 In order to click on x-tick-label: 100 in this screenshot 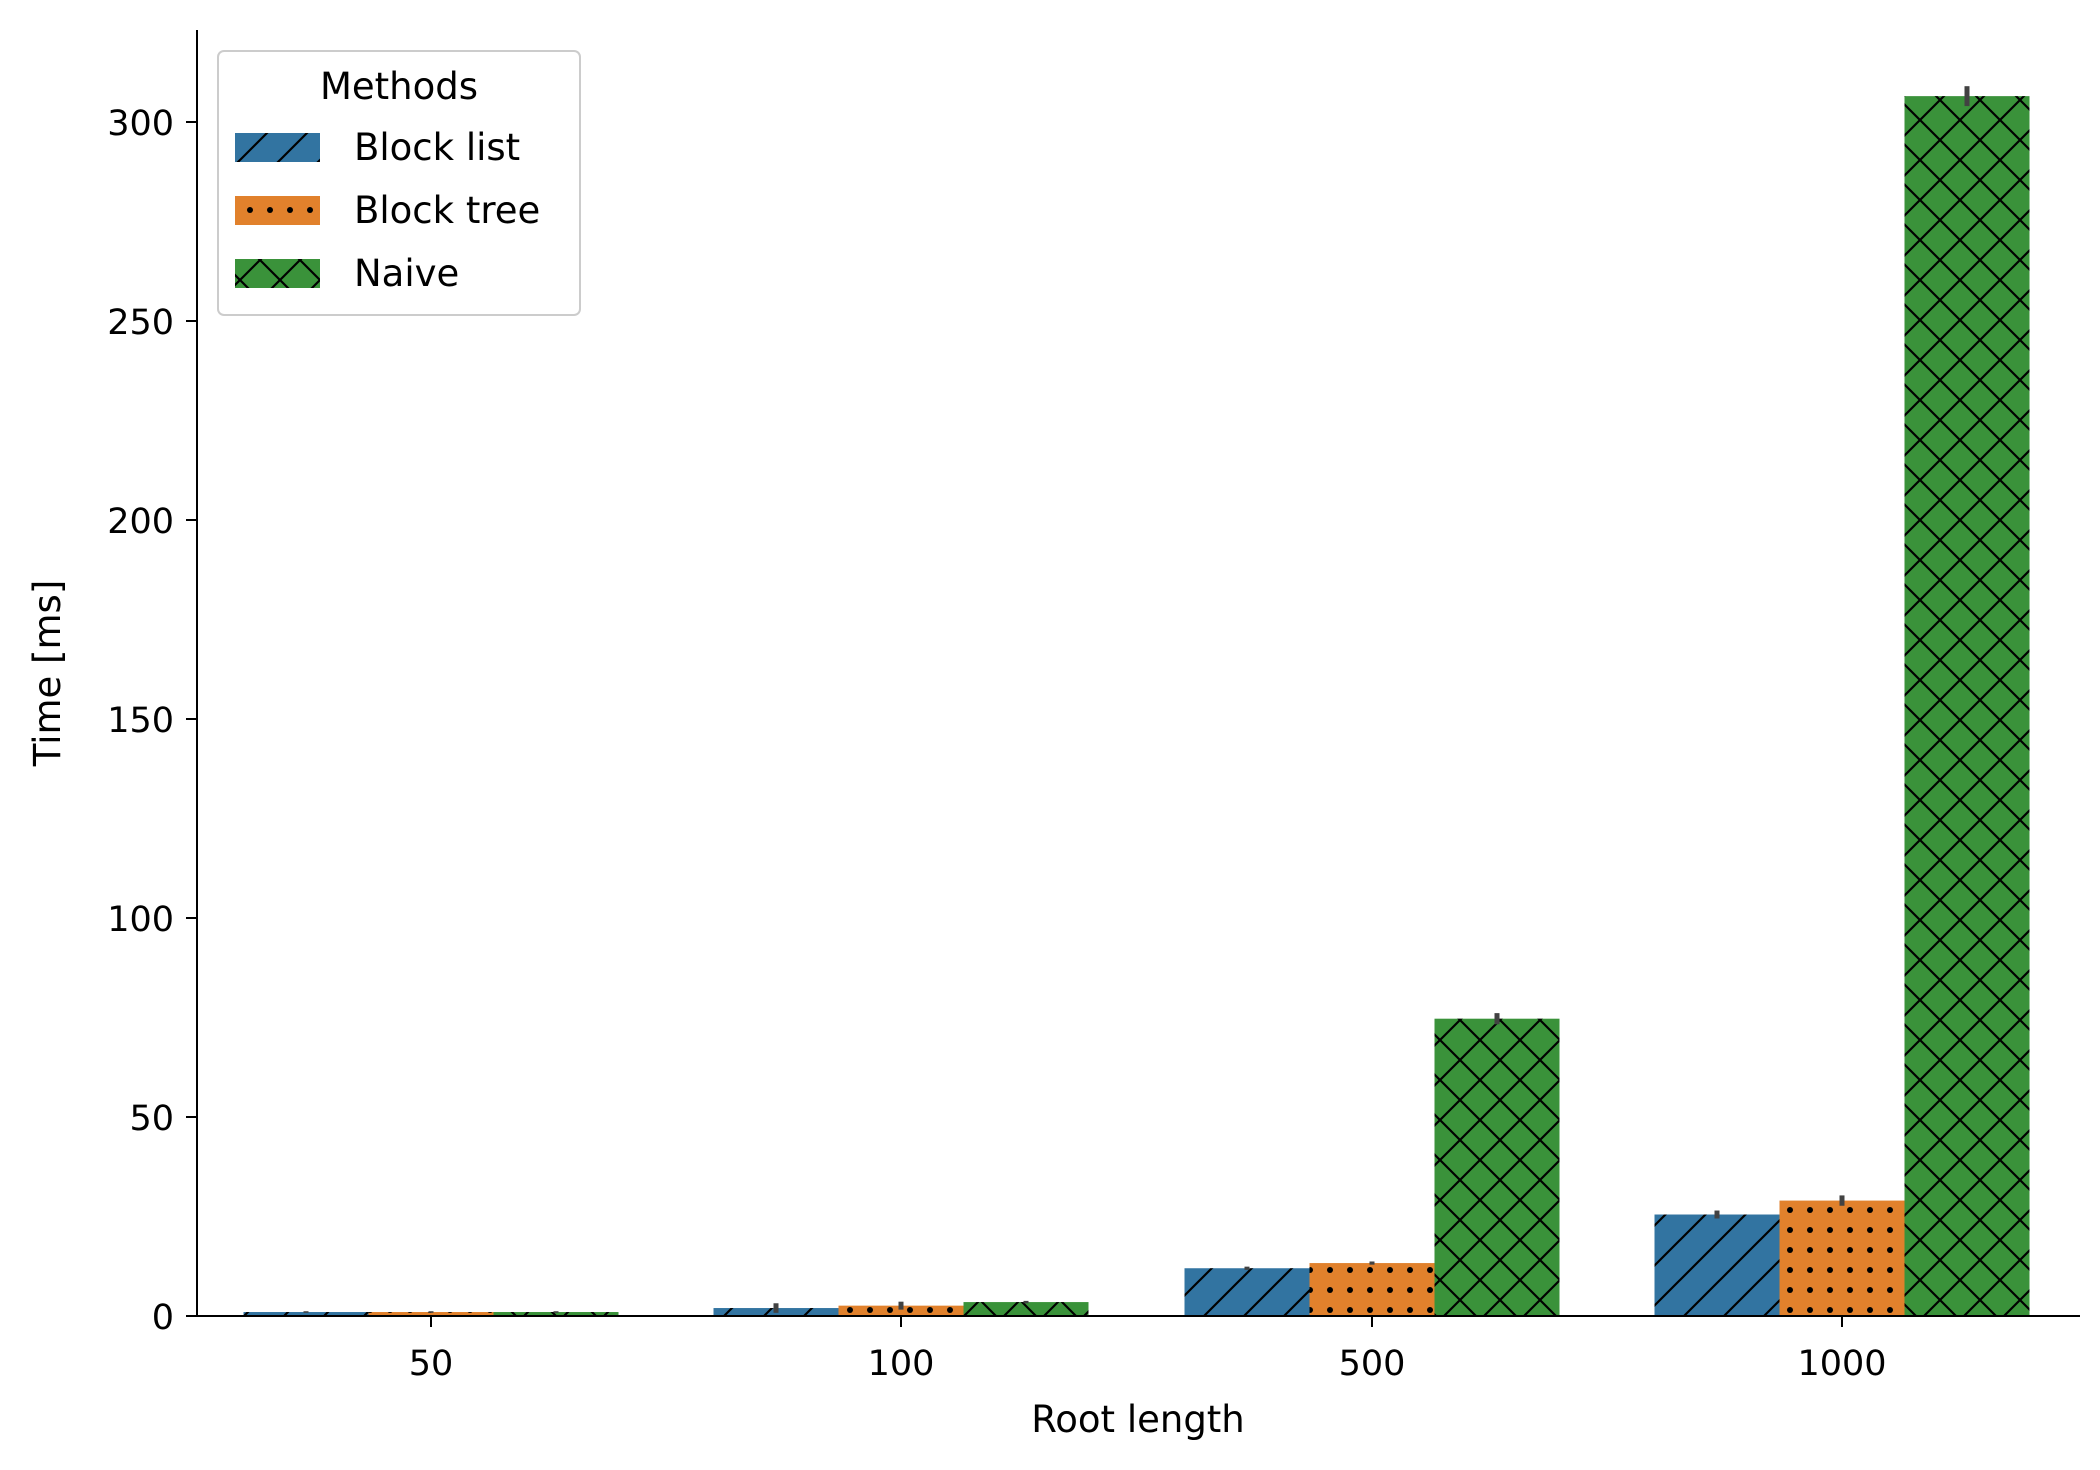, I will do `click(901, 1364)`.